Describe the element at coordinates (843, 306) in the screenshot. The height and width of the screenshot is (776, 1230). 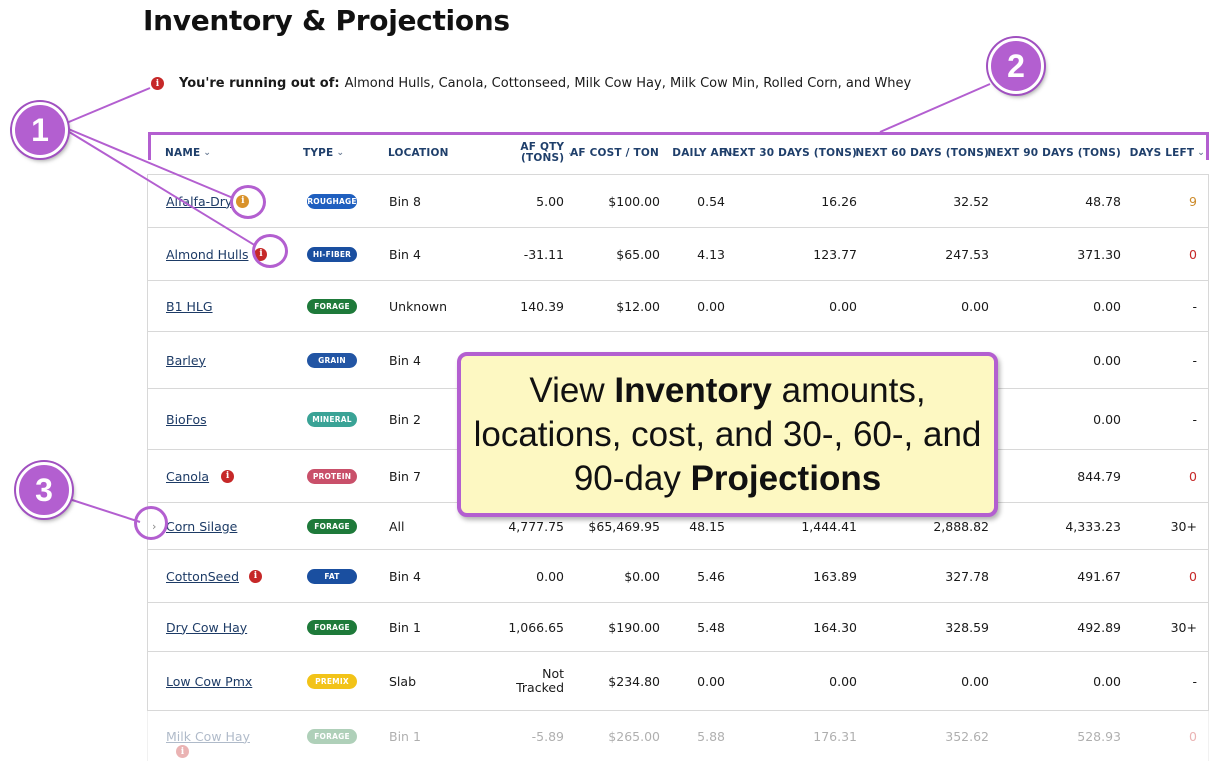
I see `next30-cell: 0.00` at that location.